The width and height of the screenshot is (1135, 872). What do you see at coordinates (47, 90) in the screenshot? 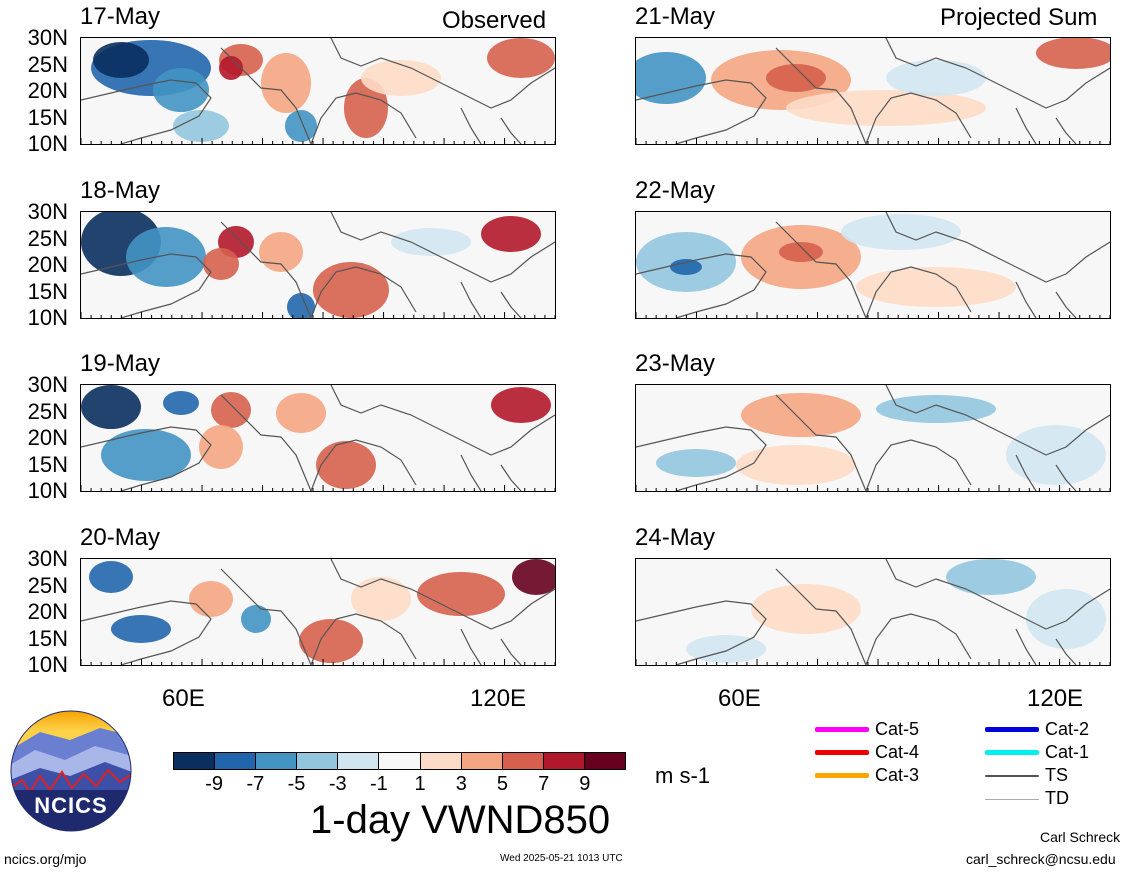
I see `lat-label-20n-left-0: 20N` at bounding box center [47, 90].